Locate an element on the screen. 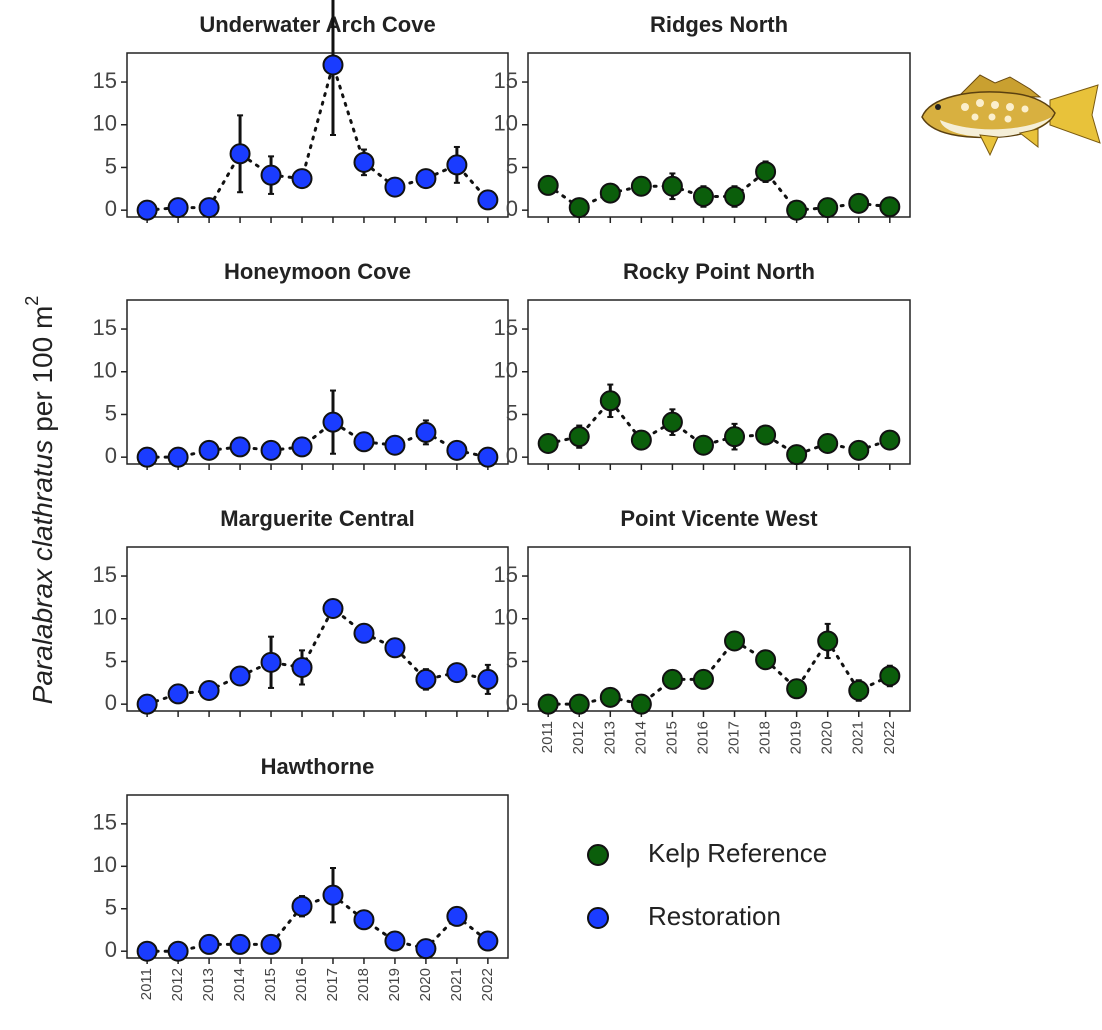 The height and width of the screenshot is (1030, 1102). x-tick-label: 2016 is located at coordinates (301, 984).